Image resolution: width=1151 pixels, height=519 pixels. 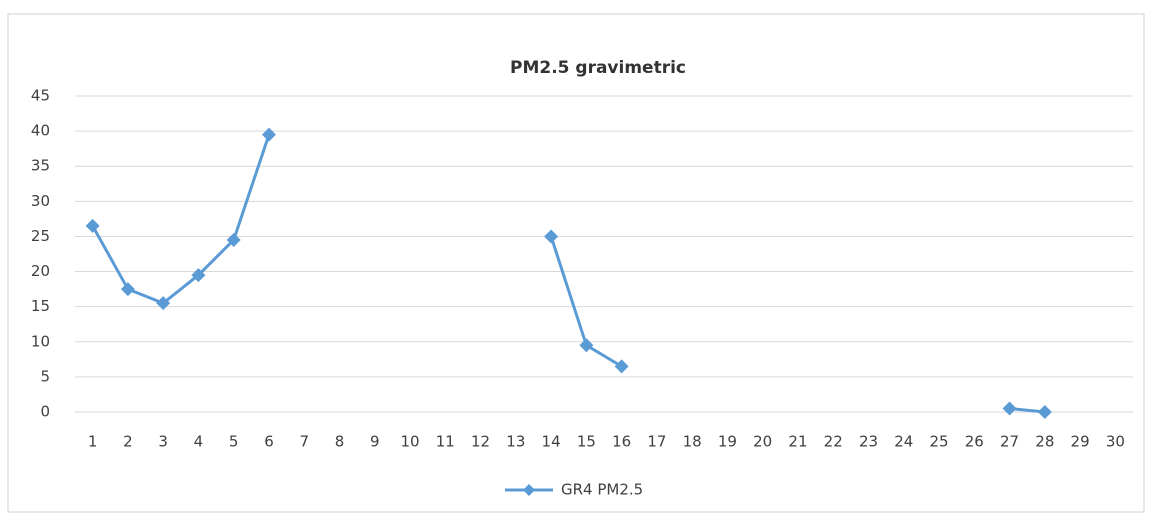 What do you see at coordinates (692, 442) in the screenshot?
I see `x-tick-label: 18` at bounding box center [692, 442].